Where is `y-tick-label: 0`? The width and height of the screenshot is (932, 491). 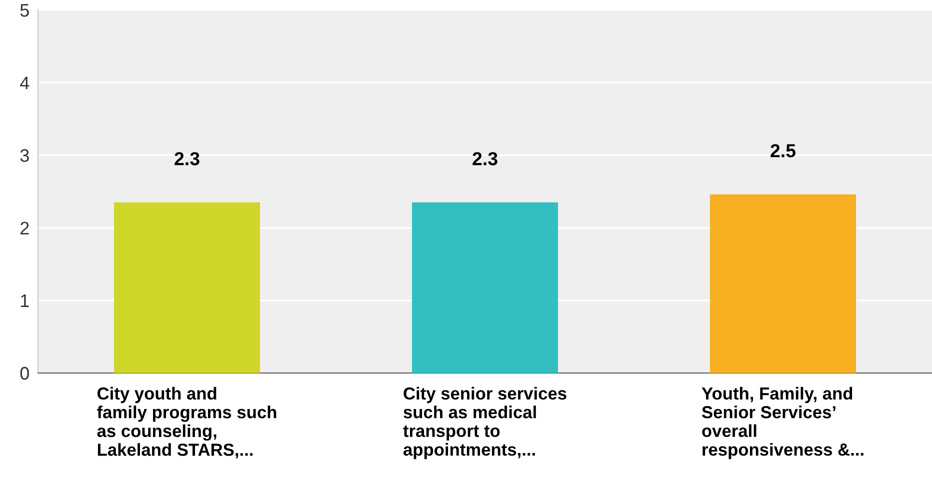
y-tick-label: 0 is located at coordinates (24, 373).